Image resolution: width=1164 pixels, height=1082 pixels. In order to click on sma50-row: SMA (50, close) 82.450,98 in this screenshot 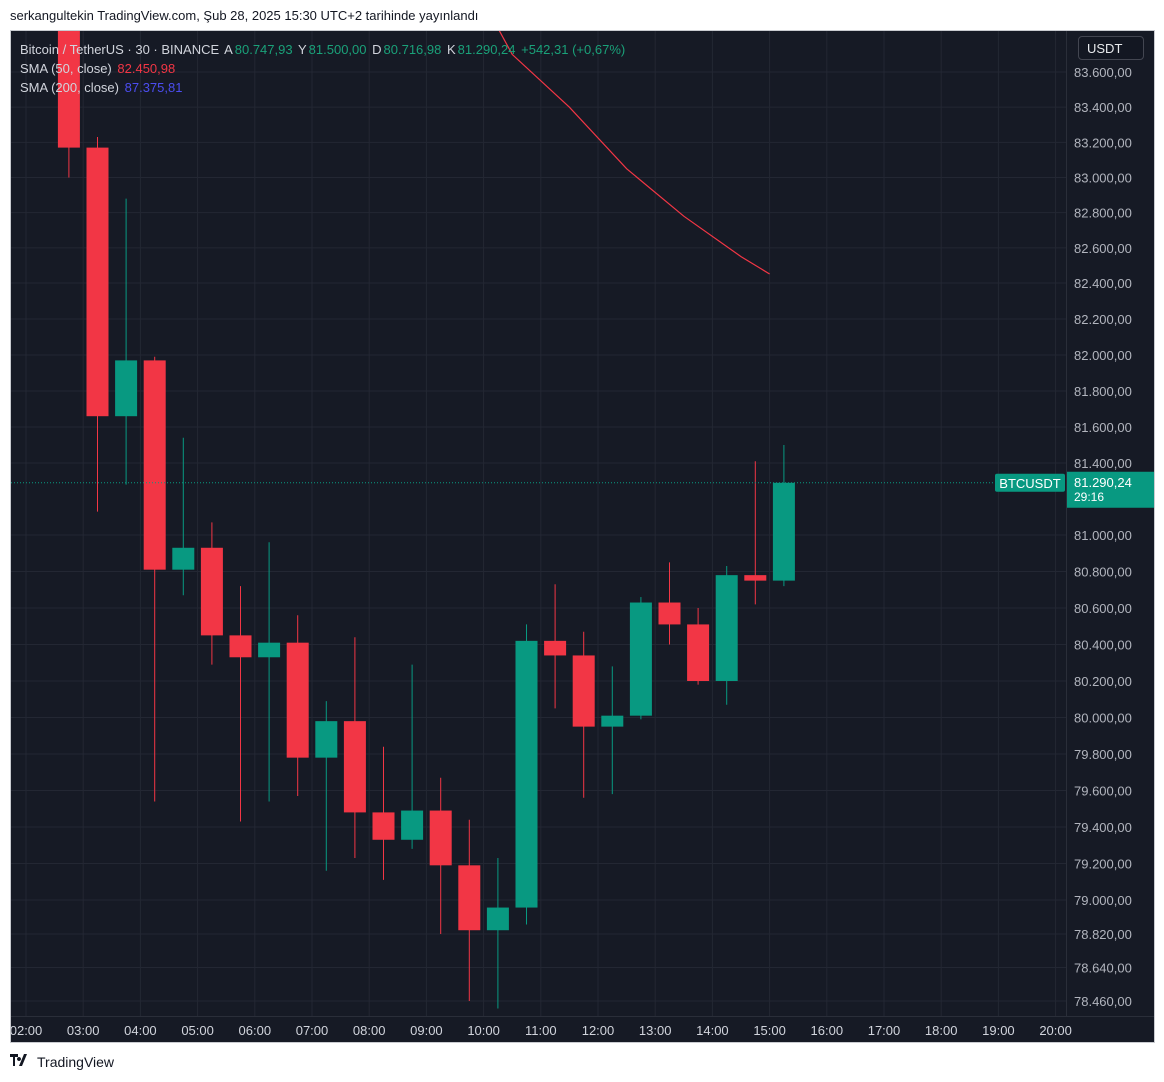, I will do `click(323, 68)`.